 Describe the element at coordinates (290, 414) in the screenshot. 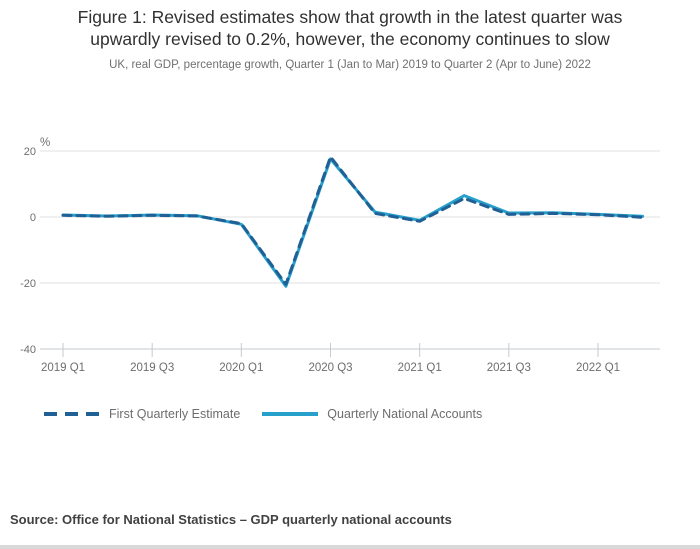

I see `solid-line-swatch-icon` at that location.